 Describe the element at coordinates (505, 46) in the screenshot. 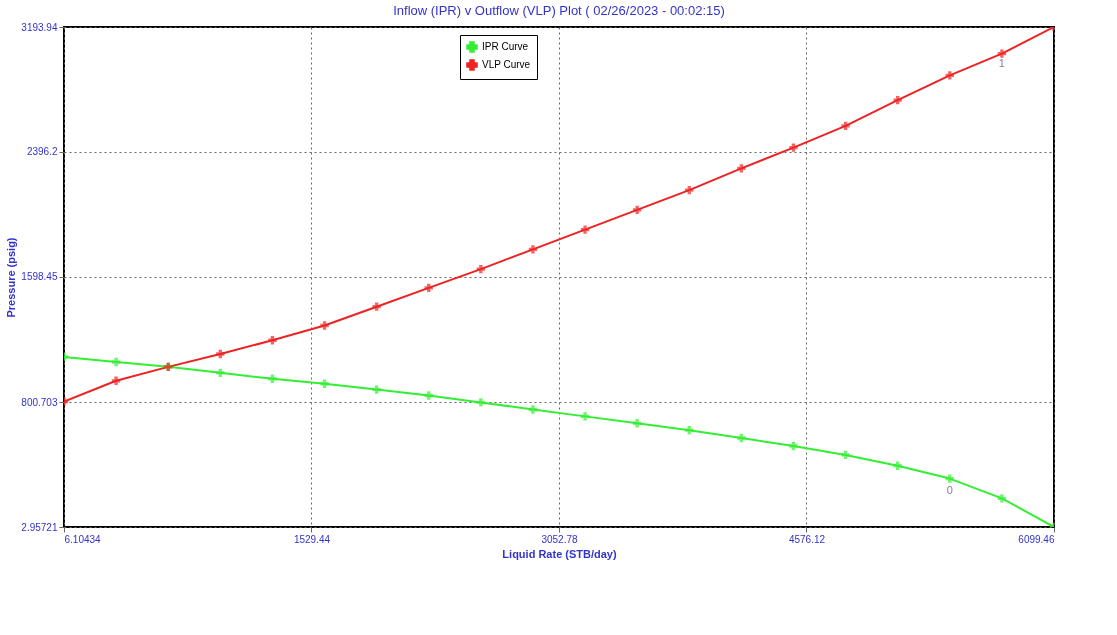

I see `legend-label: IPR Curve` at that location.